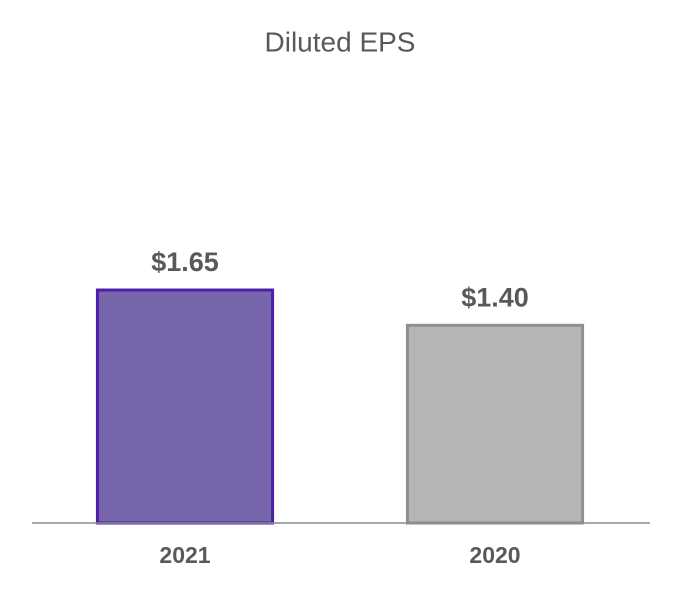 The image size is (680, 600). I want to click on chart-title: Diluted EPS, so click(340, 41).